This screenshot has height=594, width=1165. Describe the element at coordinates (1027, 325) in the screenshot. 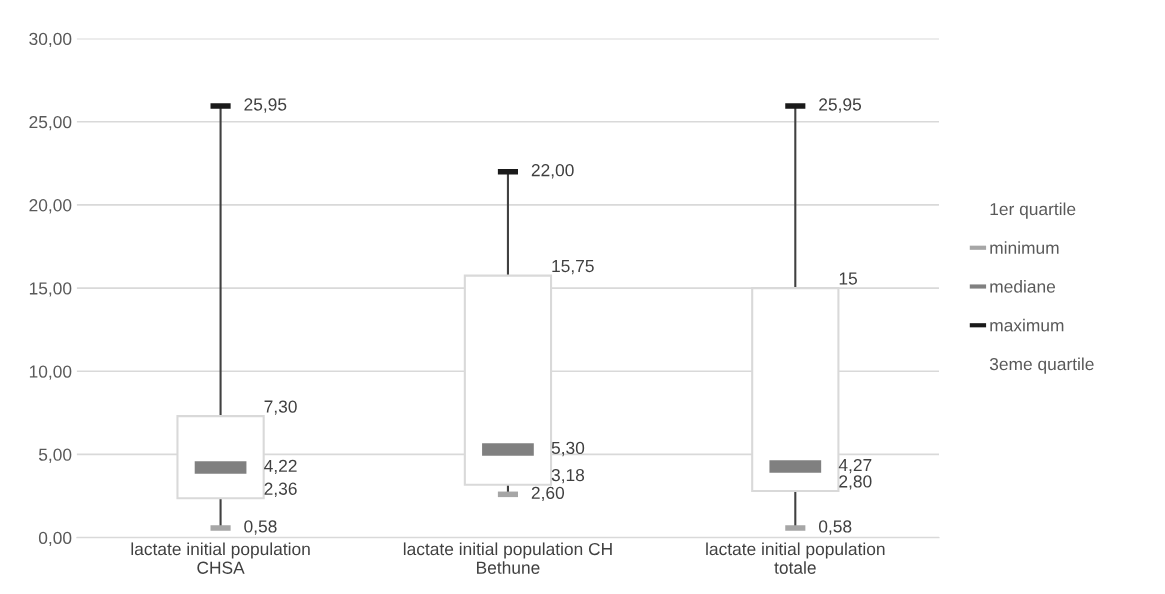

I see `legend-label: maximum` at that location.